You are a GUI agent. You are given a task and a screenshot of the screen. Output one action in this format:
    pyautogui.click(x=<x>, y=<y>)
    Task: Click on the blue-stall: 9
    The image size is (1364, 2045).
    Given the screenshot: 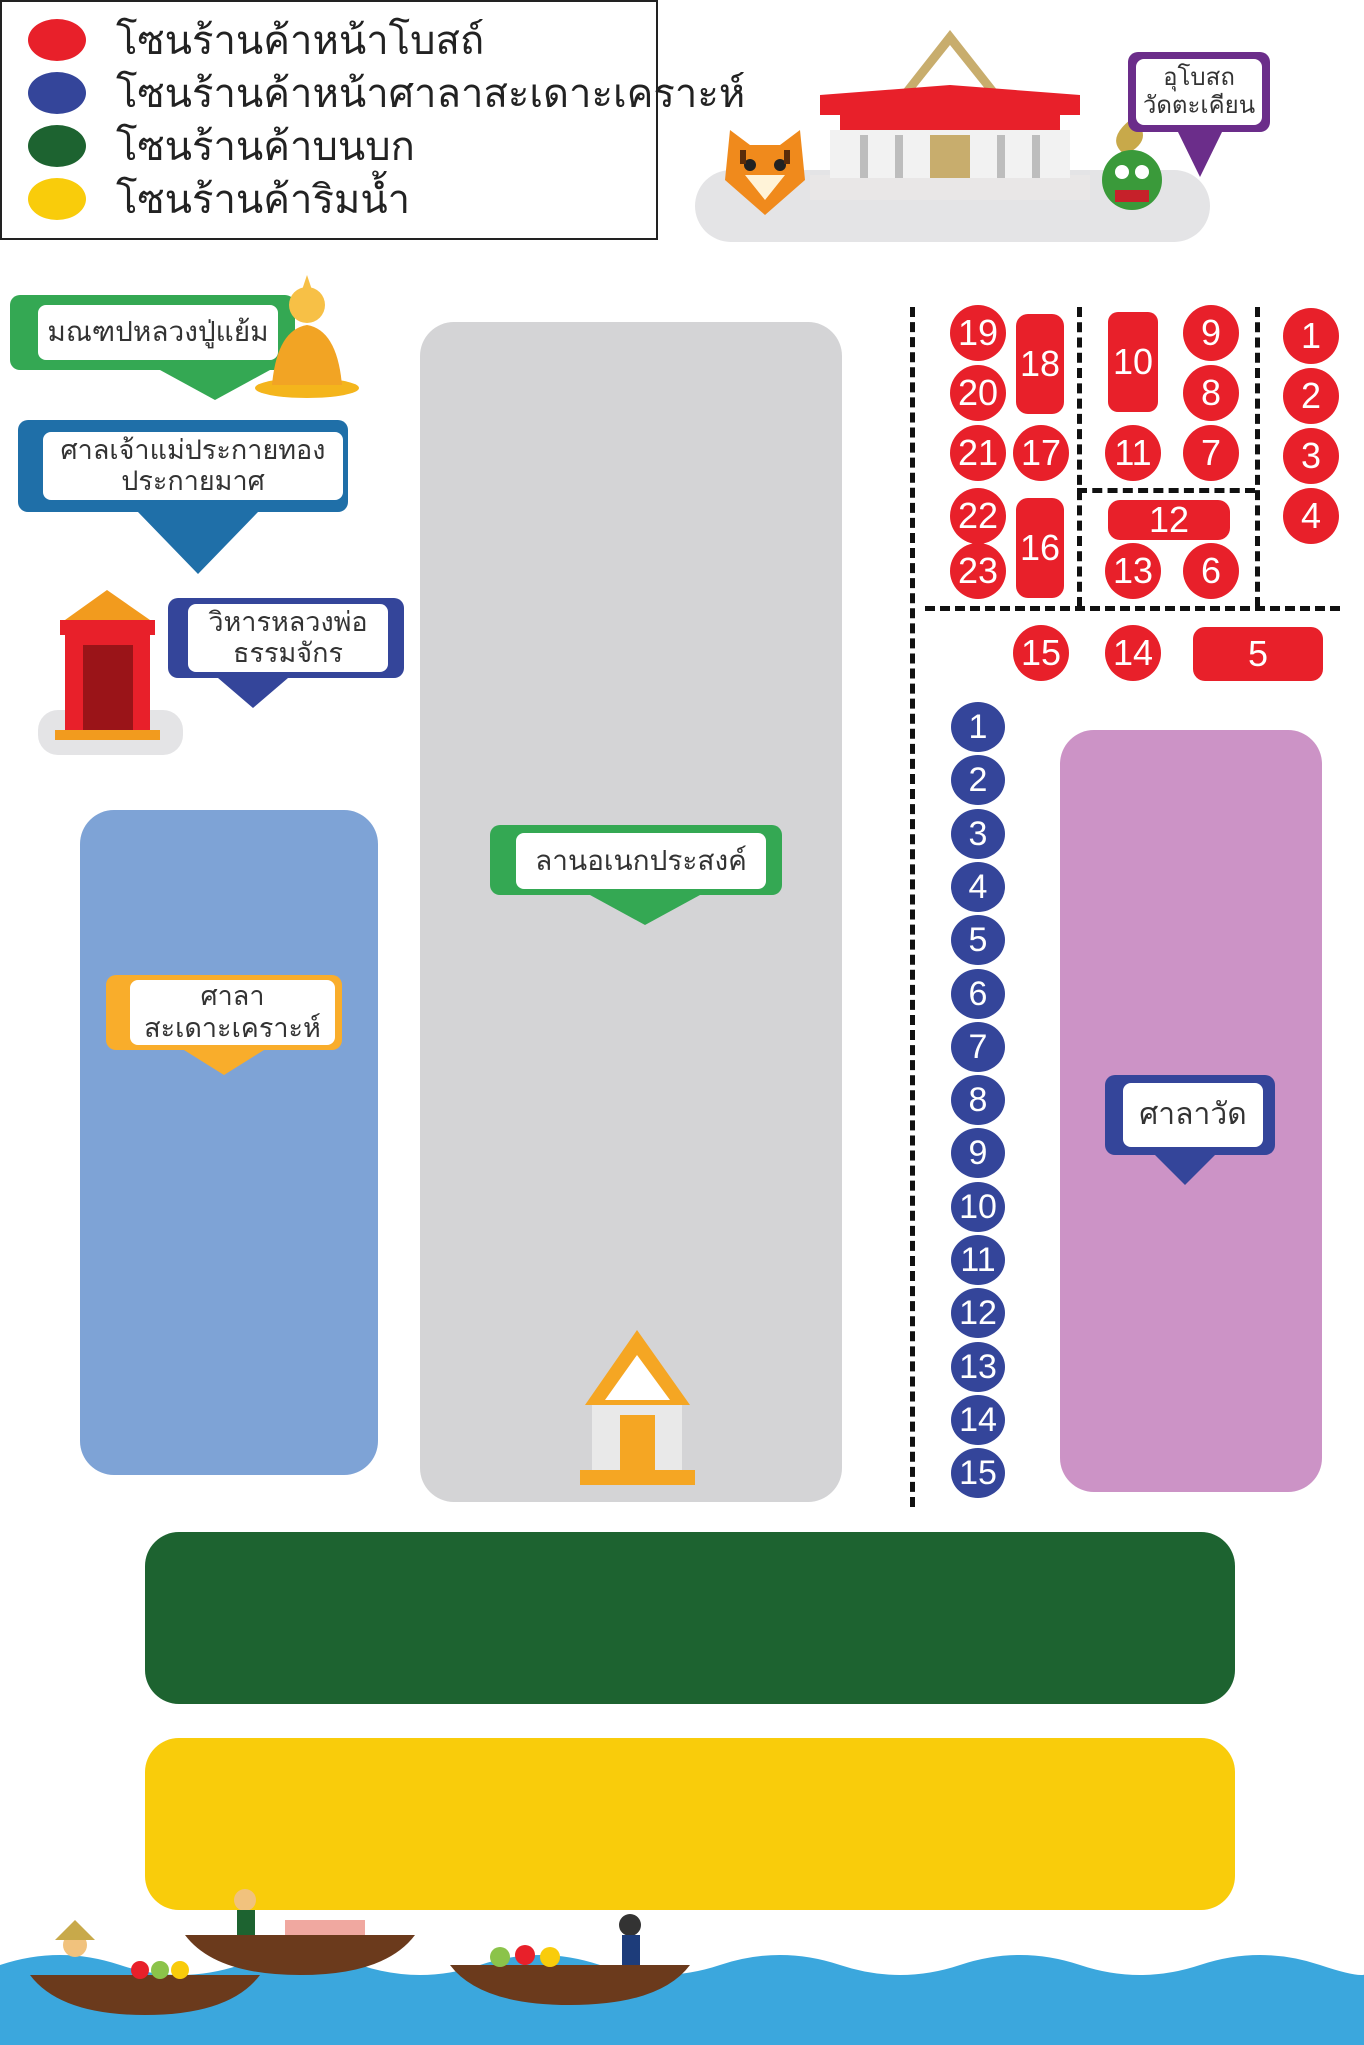 What is the action you would take?
    pyautogui.click(x=978, y=1153)
    